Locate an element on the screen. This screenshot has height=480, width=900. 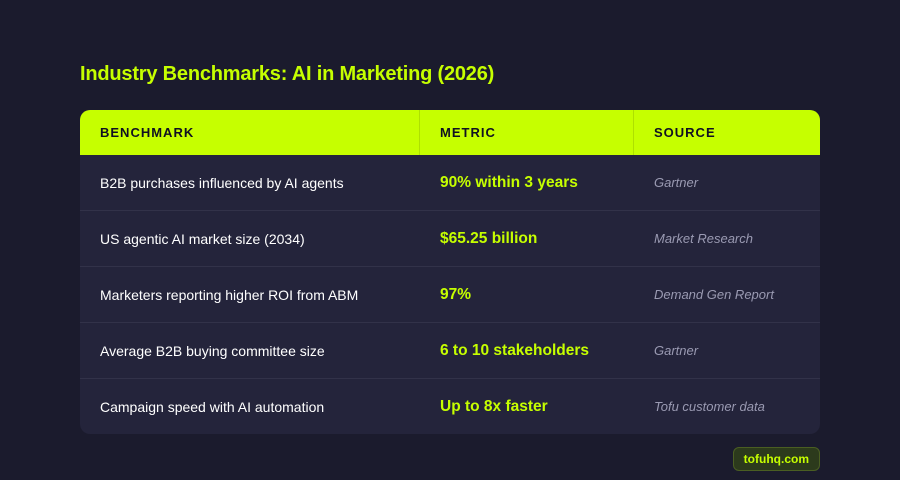
header-benchmark: BENCHMARK is located at coordinates (250, 132).